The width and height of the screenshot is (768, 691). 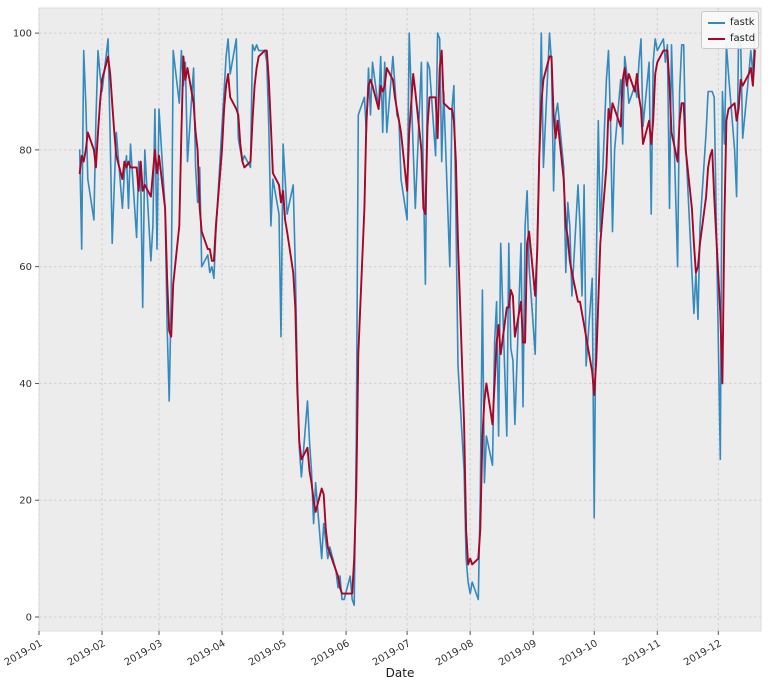 I want to click on chart-legend: fastk fastd, so click(x=730, y=30).